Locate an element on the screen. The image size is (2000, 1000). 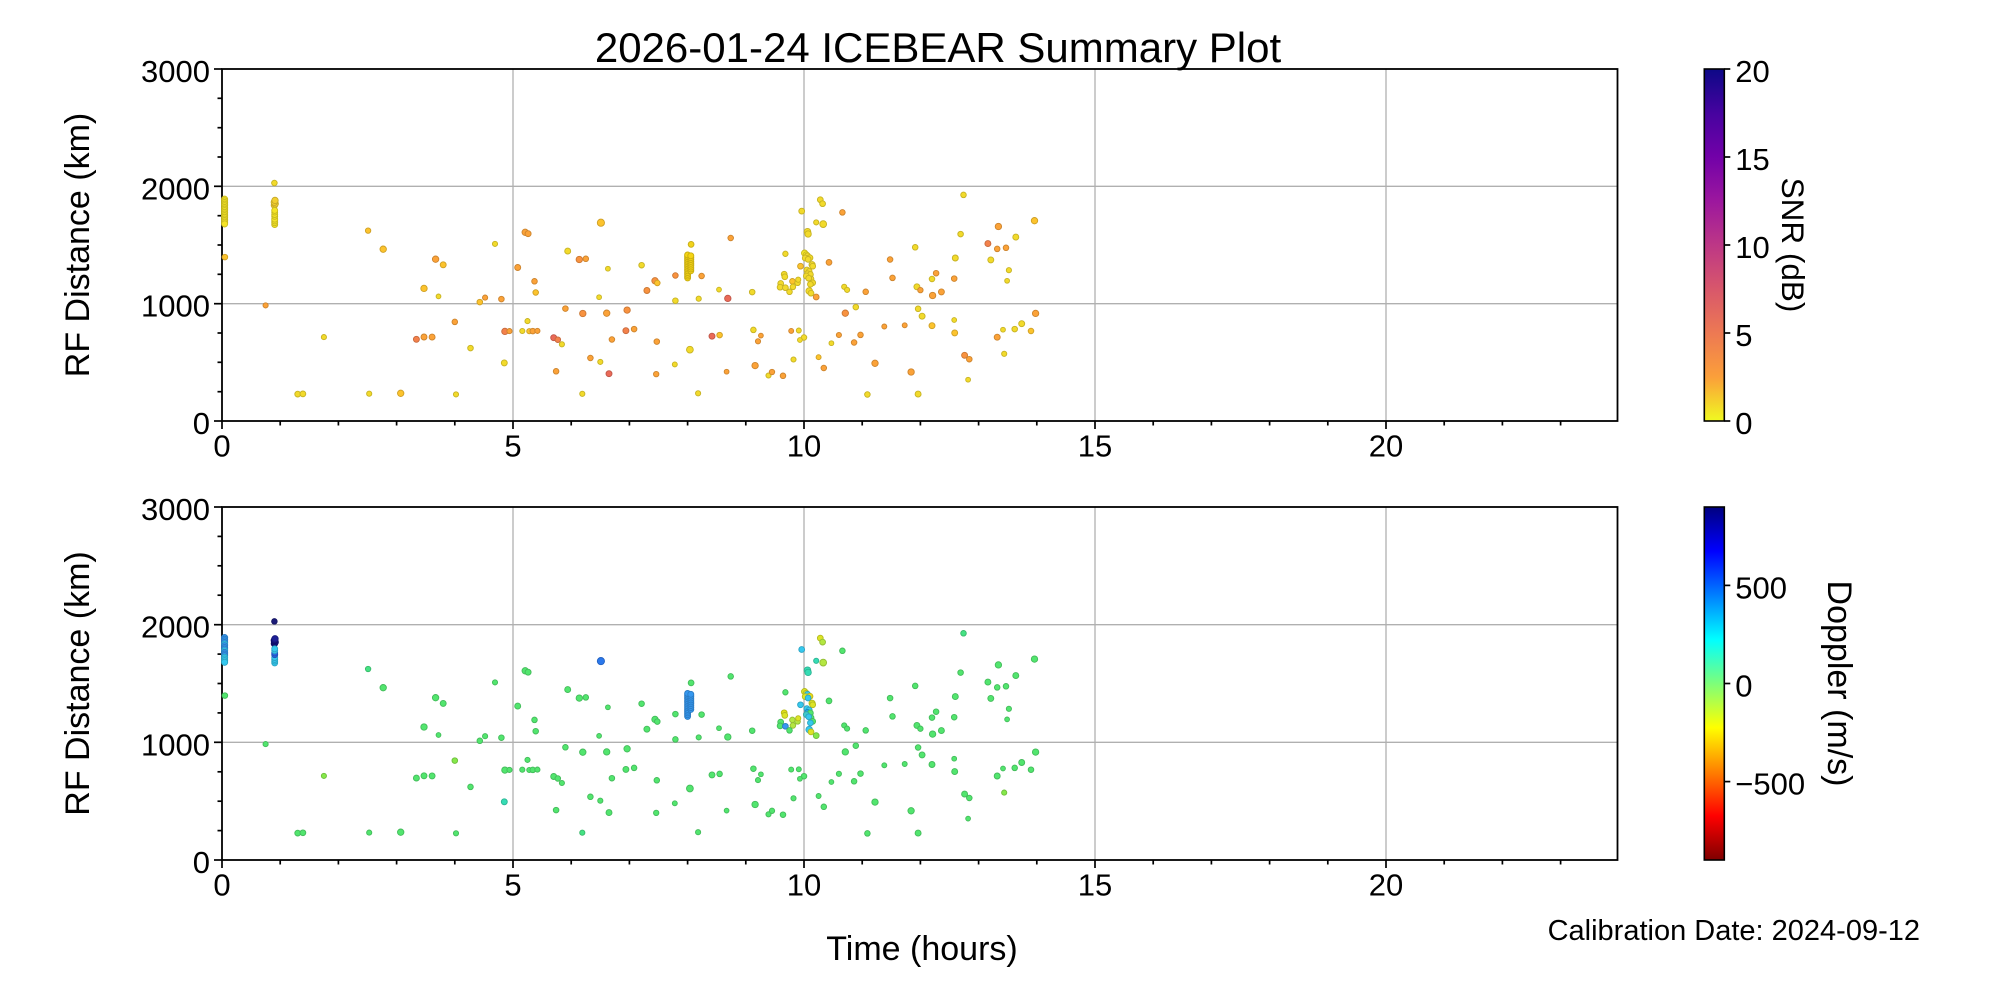
svg-text: Doppler (m/s) is located at coordinates (1839, 684).